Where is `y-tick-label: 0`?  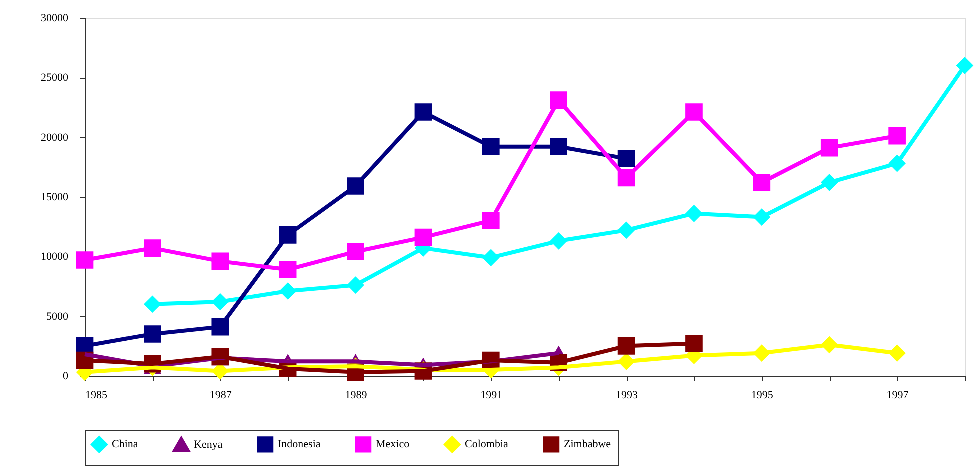
y-tick-label: 0 is located at coordinates (66, 376).